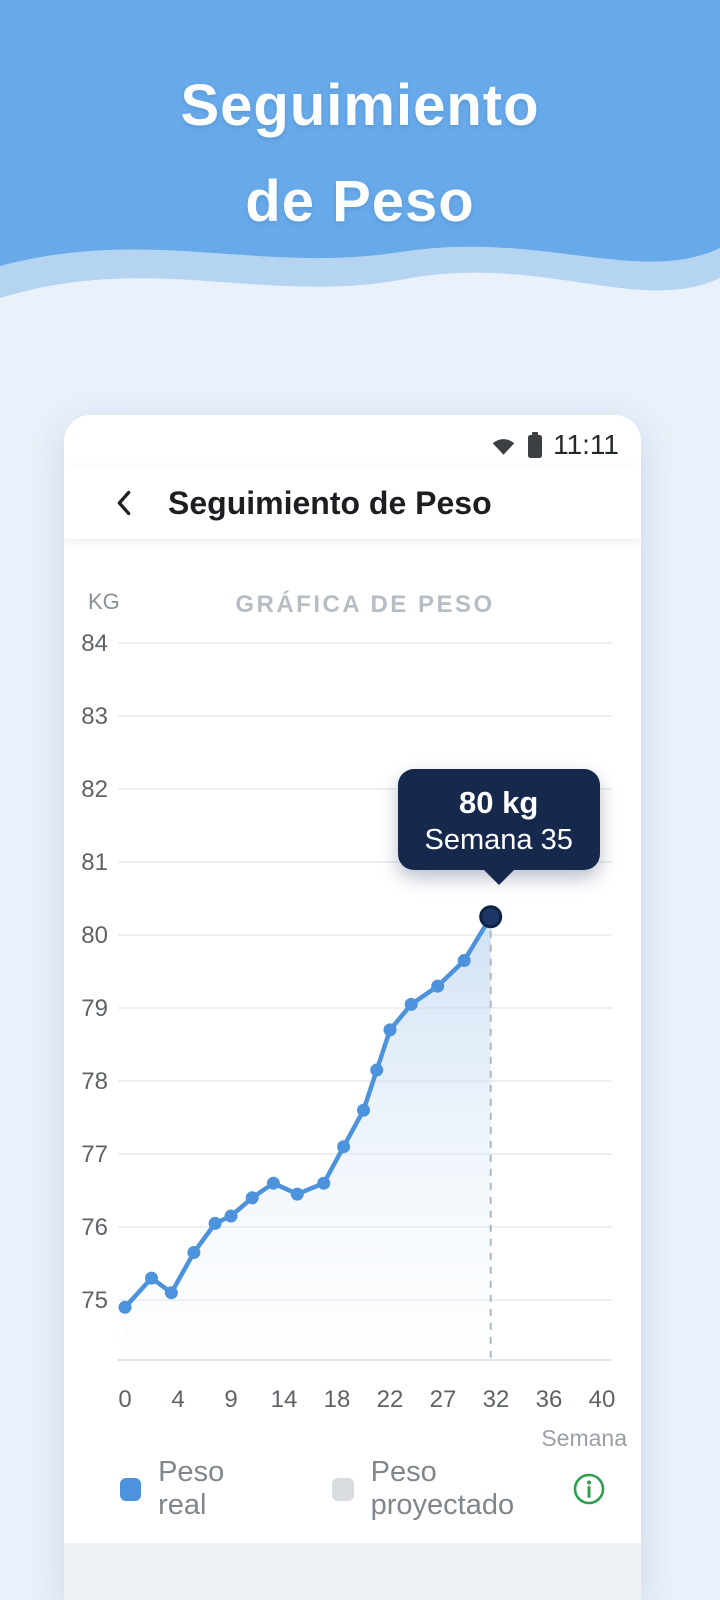 The image size is (720, 1600). I want to click on tooltip-arrow, so click(498, 876).